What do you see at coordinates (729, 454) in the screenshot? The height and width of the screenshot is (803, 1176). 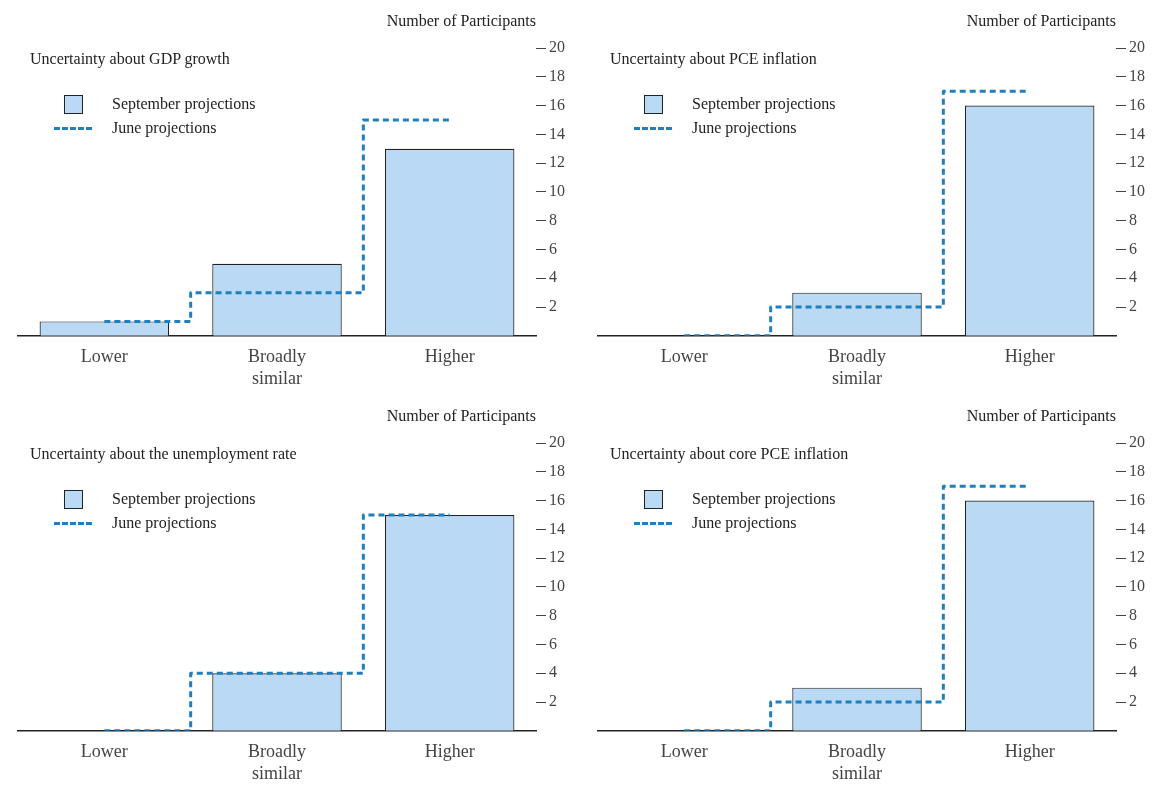 I see `chart-title: Uncertainty about core PCE inflation` at bounding box center [729, 454].